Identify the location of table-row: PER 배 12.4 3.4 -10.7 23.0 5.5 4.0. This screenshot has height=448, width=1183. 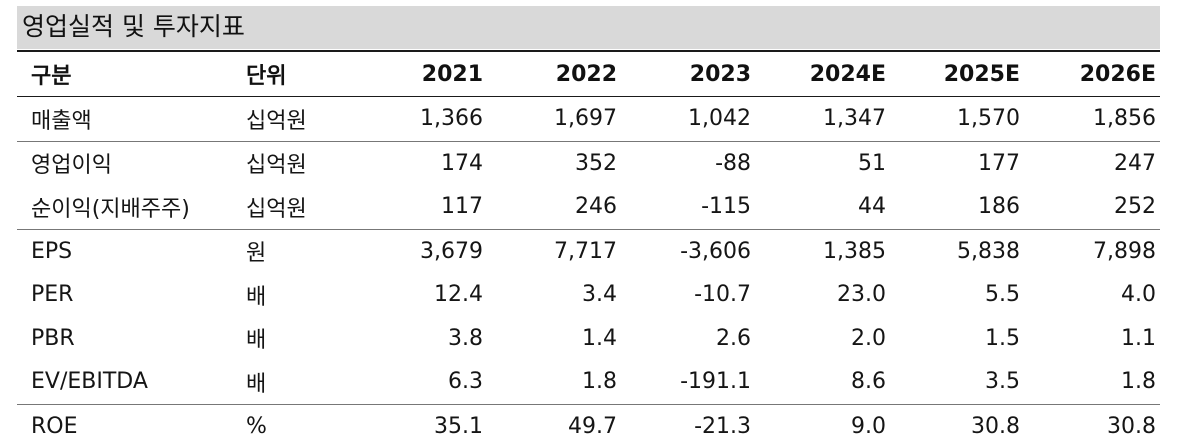
(588, 295).